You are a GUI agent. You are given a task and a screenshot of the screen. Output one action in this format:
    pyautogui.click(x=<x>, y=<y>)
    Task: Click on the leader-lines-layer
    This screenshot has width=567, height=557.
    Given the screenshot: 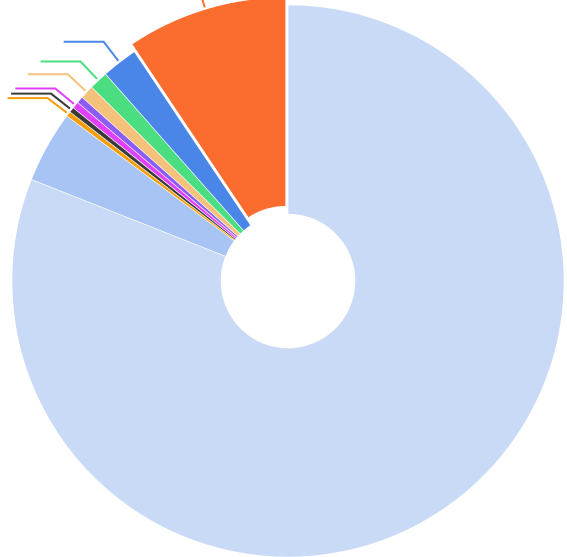 What is the action you would take?
    pyautogui.click(x=106, y=57)
    